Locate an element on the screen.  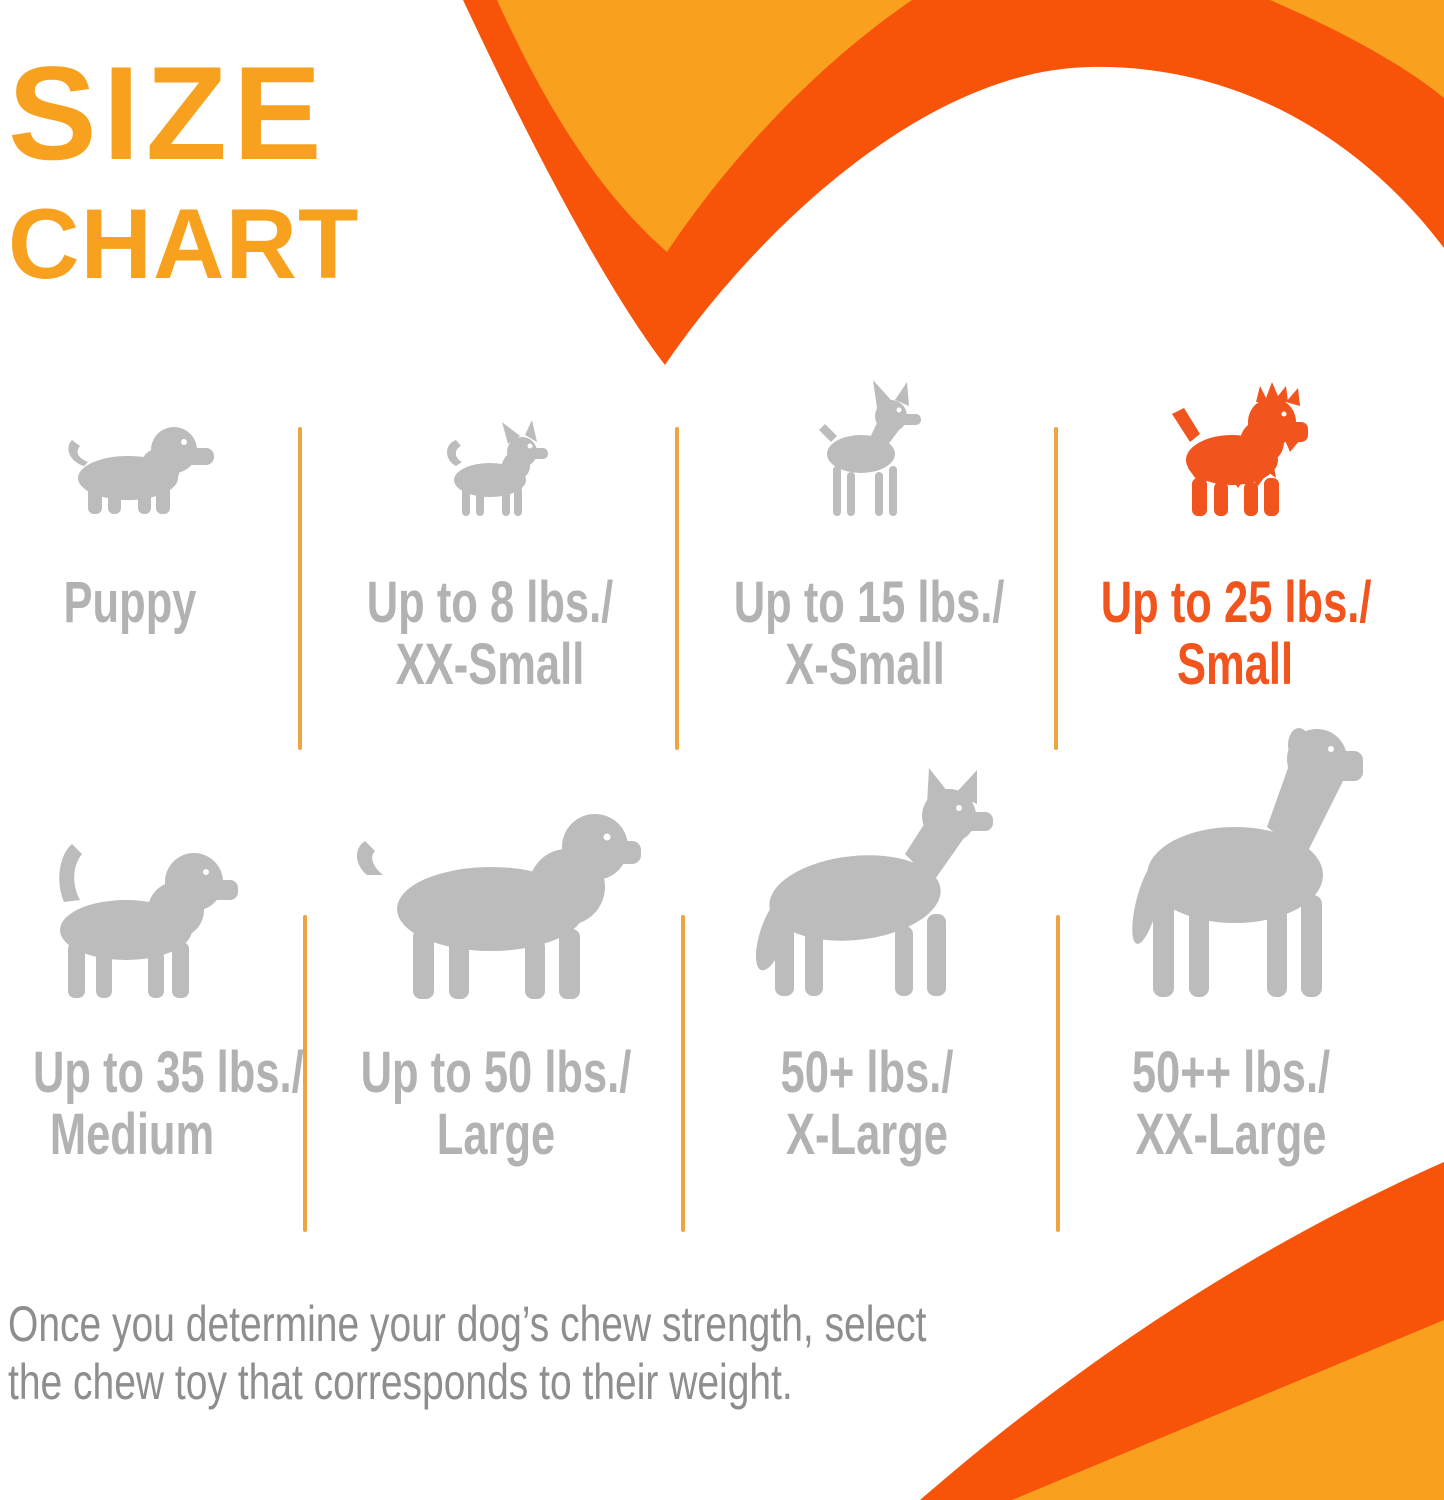
great-dane-silhouette-icon is located at coordinates (1247, 862).